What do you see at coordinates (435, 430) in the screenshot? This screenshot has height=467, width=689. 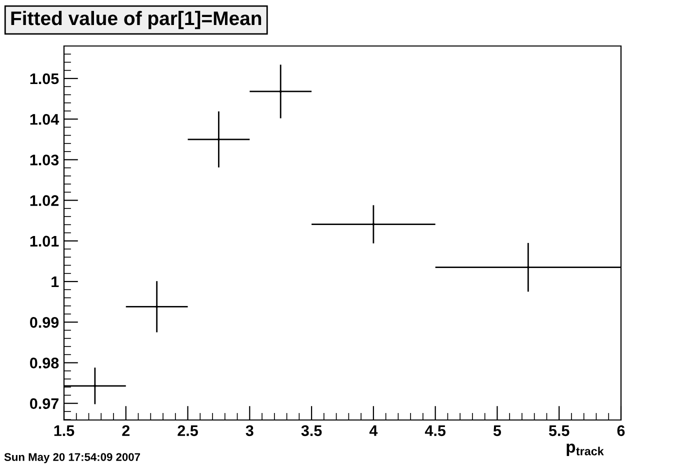 I see `x-tick-label: 4.5` at bounding box center [435, 430].